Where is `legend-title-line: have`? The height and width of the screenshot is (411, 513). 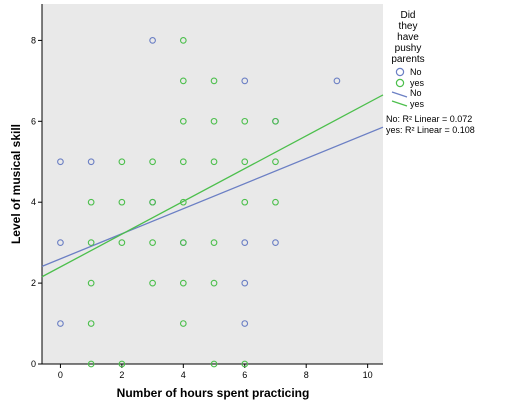
legend-title-line: have is located at coordinates (408, 37).